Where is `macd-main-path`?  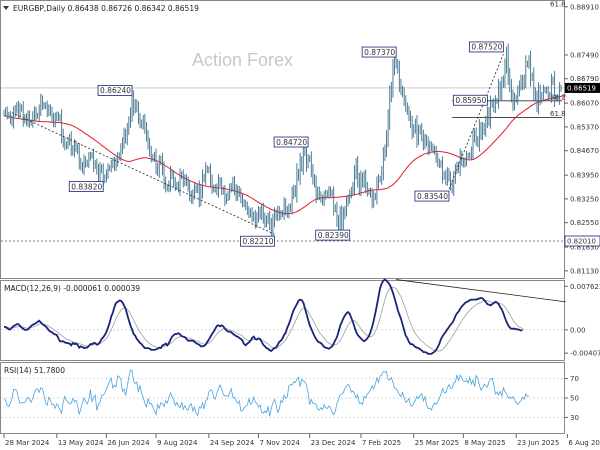
macd-main-path is located at coordinates (263, 316).